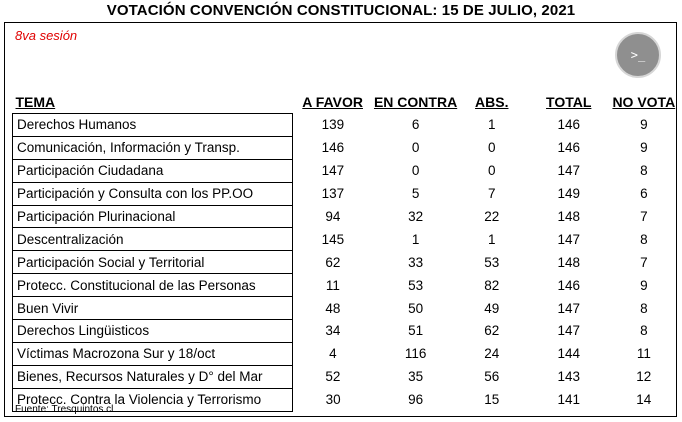  What do you see at coordinates (415, 102) in the screenshot?
I see `header-en-contra: EN CONTRA` at bounding box center [415, 102].